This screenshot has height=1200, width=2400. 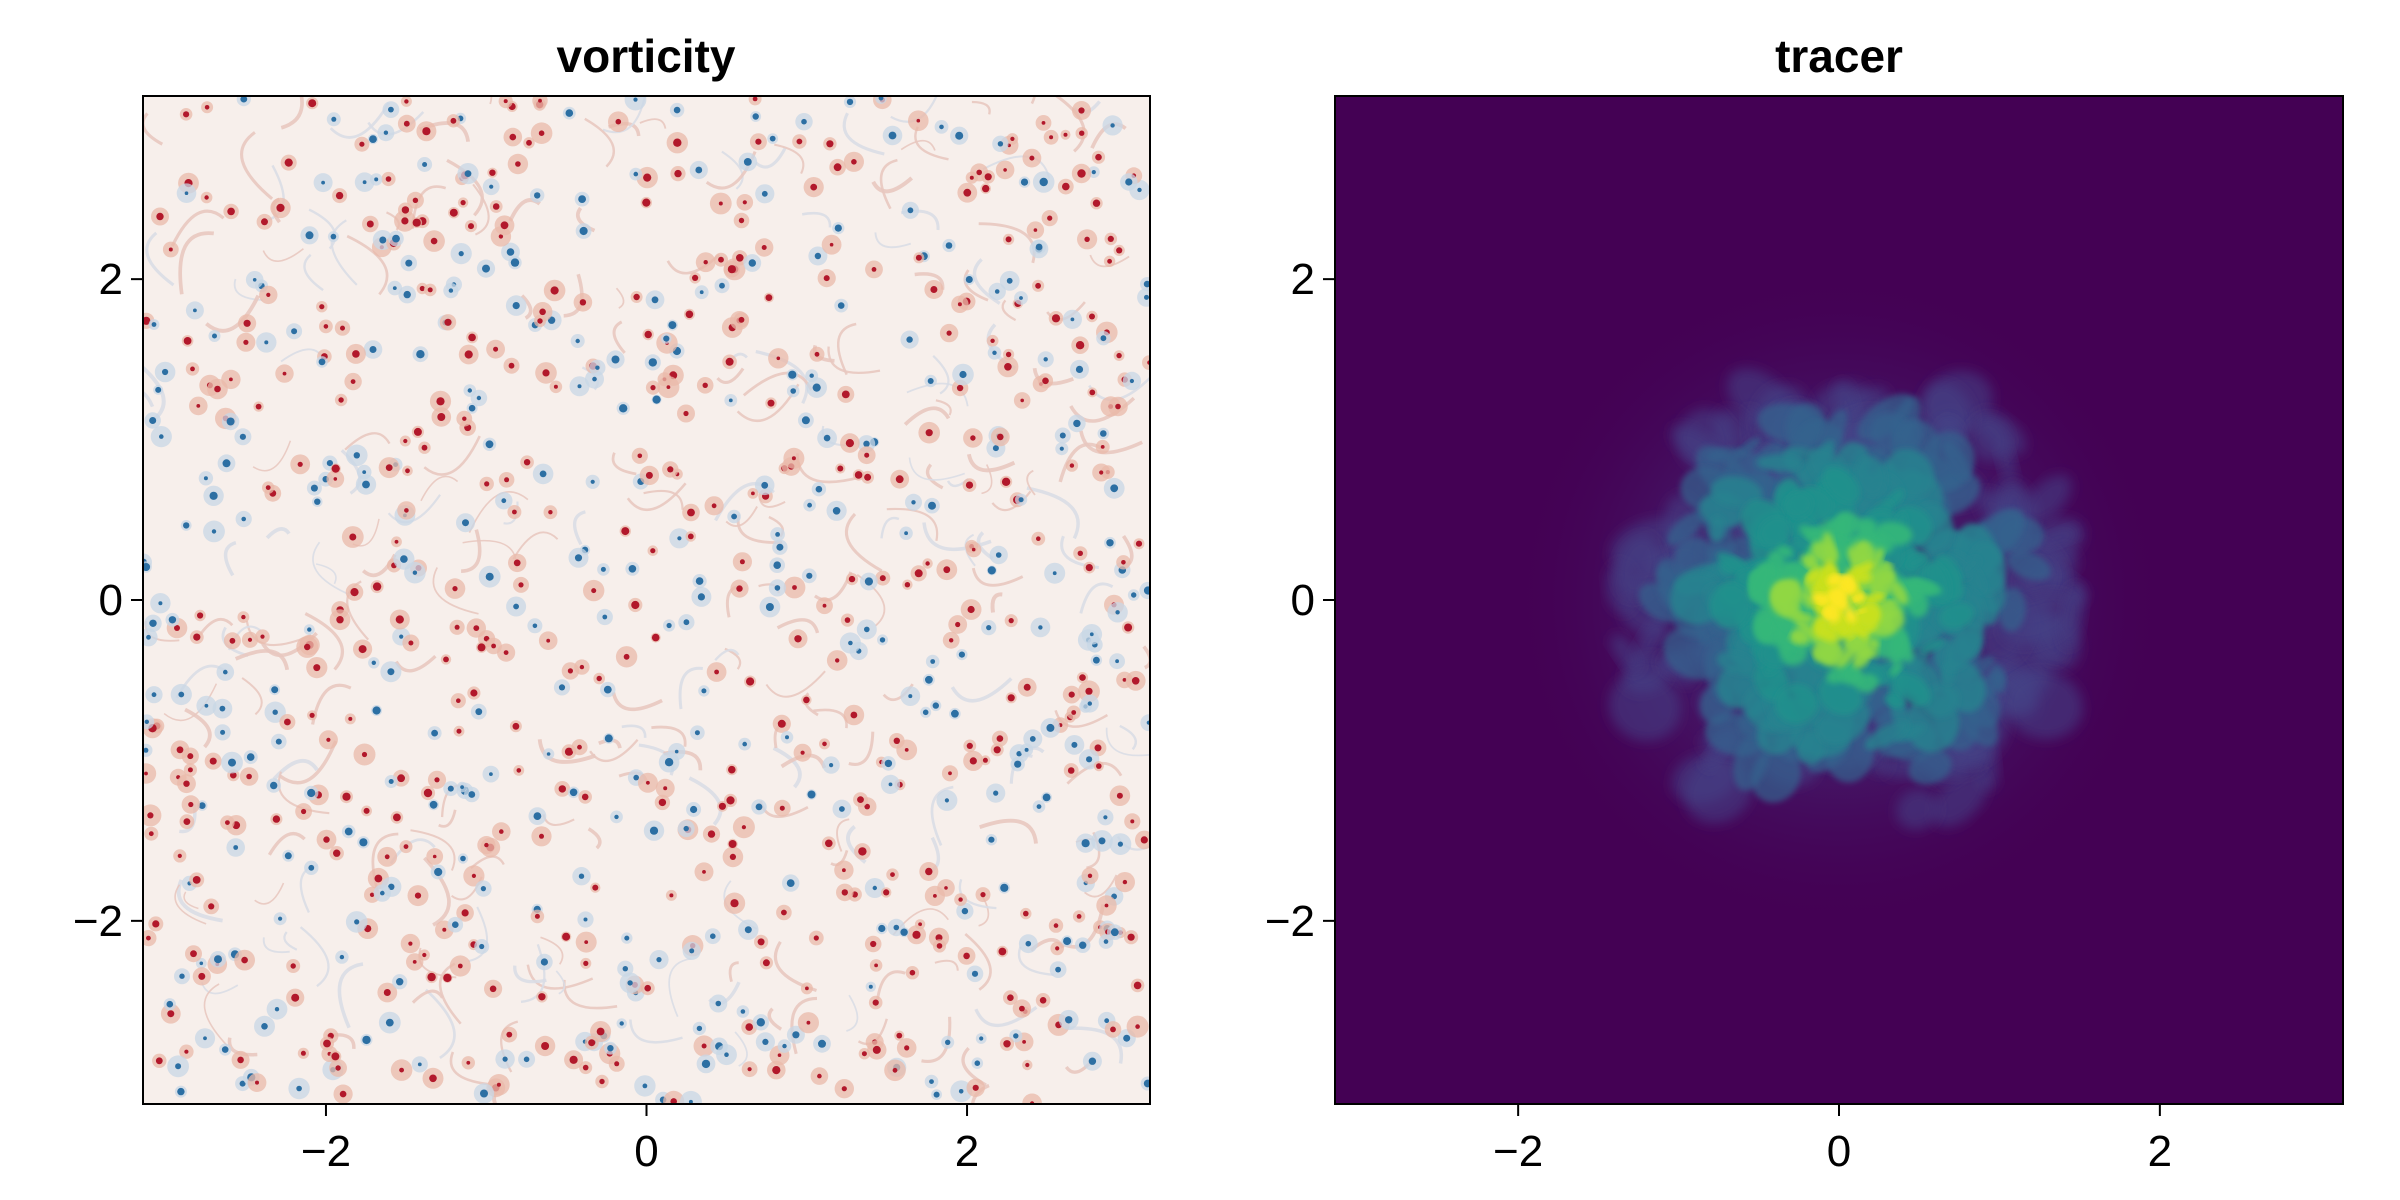 What do you see at coordinates (111, 279) in the screenshot?
I see `vorticity-ytick-label: 2` at bounding box center [111, 279].